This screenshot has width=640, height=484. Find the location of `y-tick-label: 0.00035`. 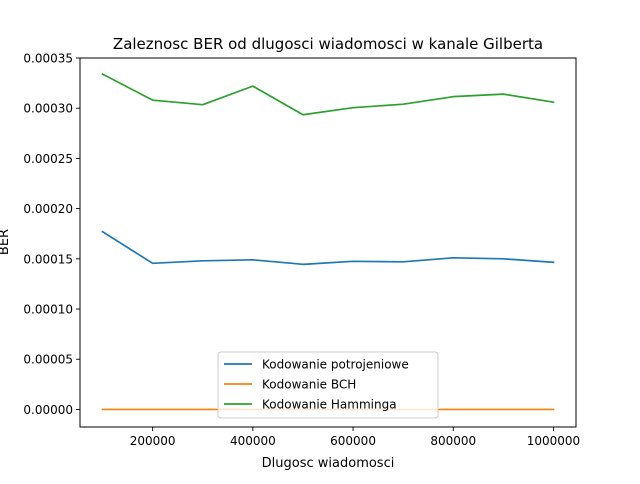

y-tick-label: 0.00035 is located at coordinates (48, 59).